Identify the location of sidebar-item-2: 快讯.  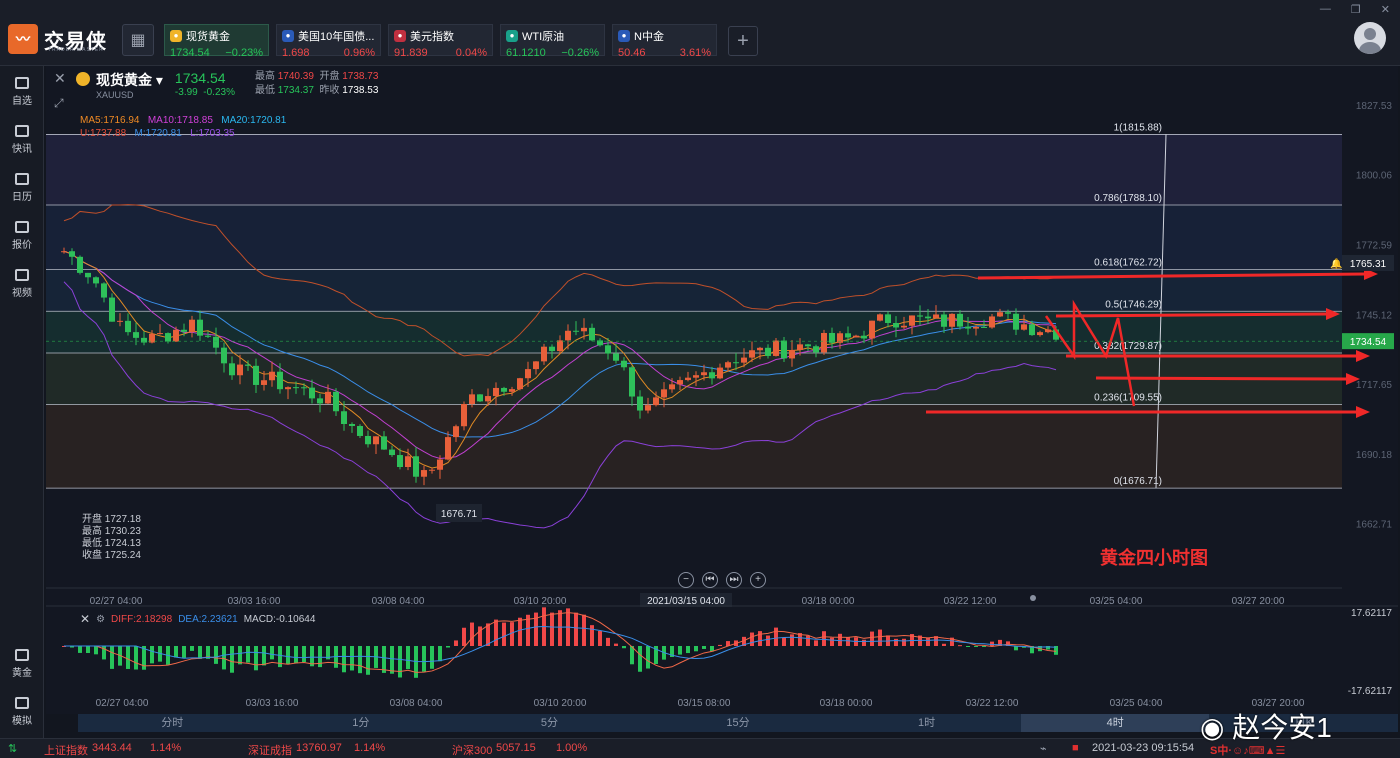
(22, 140).